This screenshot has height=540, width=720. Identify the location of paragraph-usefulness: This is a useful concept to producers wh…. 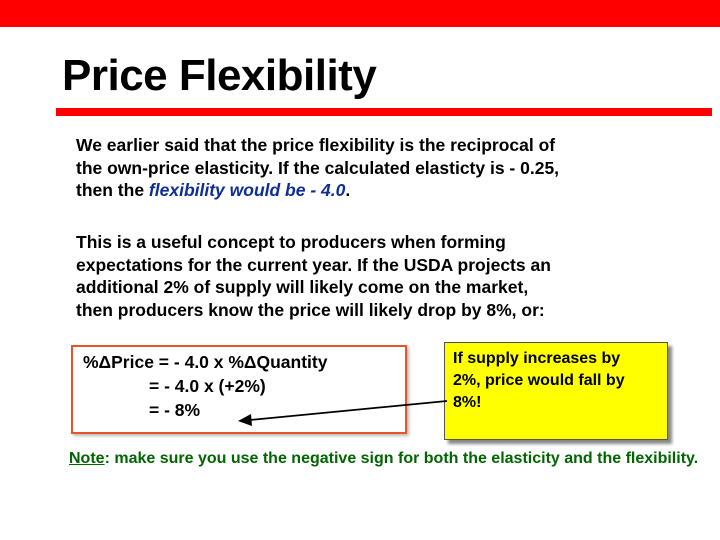
(386, 276).